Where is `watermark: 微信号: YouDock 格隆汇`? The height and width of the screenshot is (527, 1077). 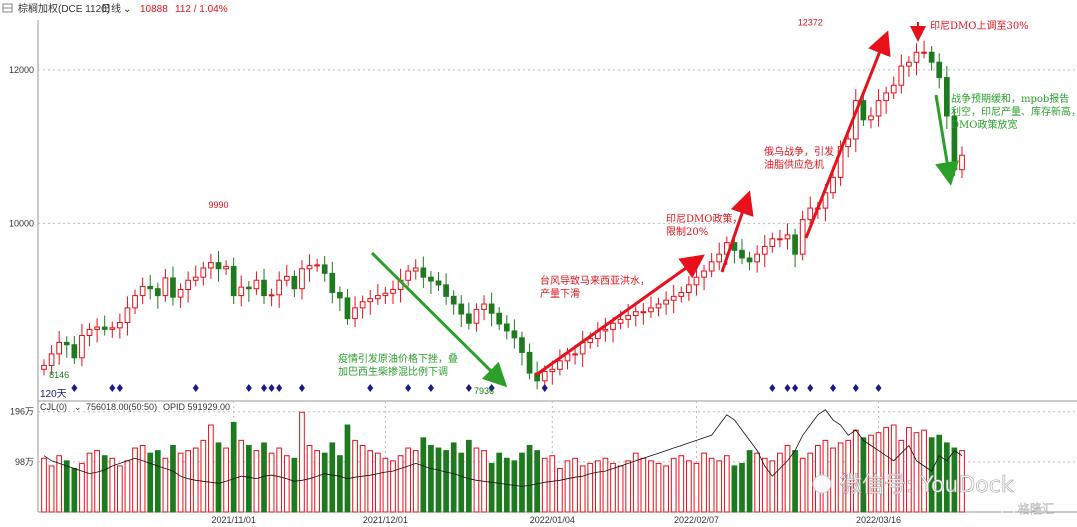
watermark: 微信号: YouDock 格隆汇 is located at coordinates (933, 494).